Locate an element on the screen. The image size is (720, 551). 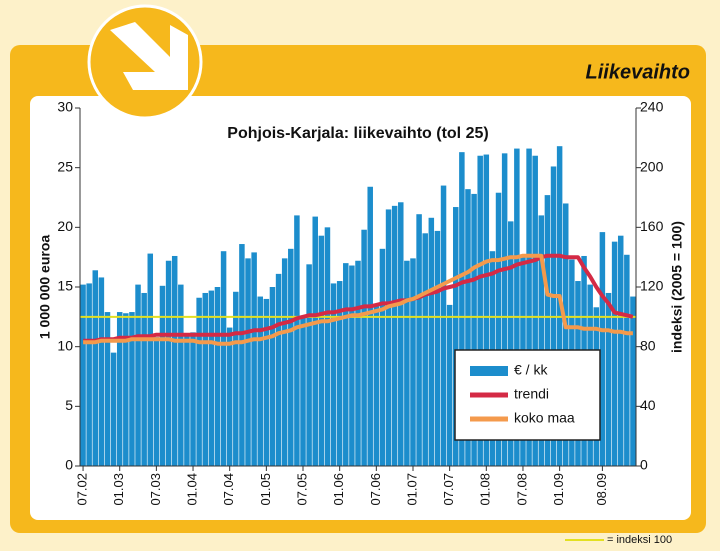
y2-tick-label: 200 is located at coordinates (652, 166).